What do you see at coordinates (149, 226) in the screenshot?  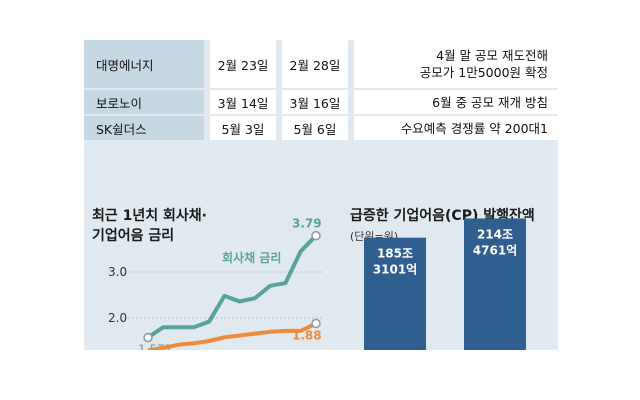 I see `line-chart-title: 최근 1년치 회사채· 기업어음 금리` at bounding box center [149, 226].